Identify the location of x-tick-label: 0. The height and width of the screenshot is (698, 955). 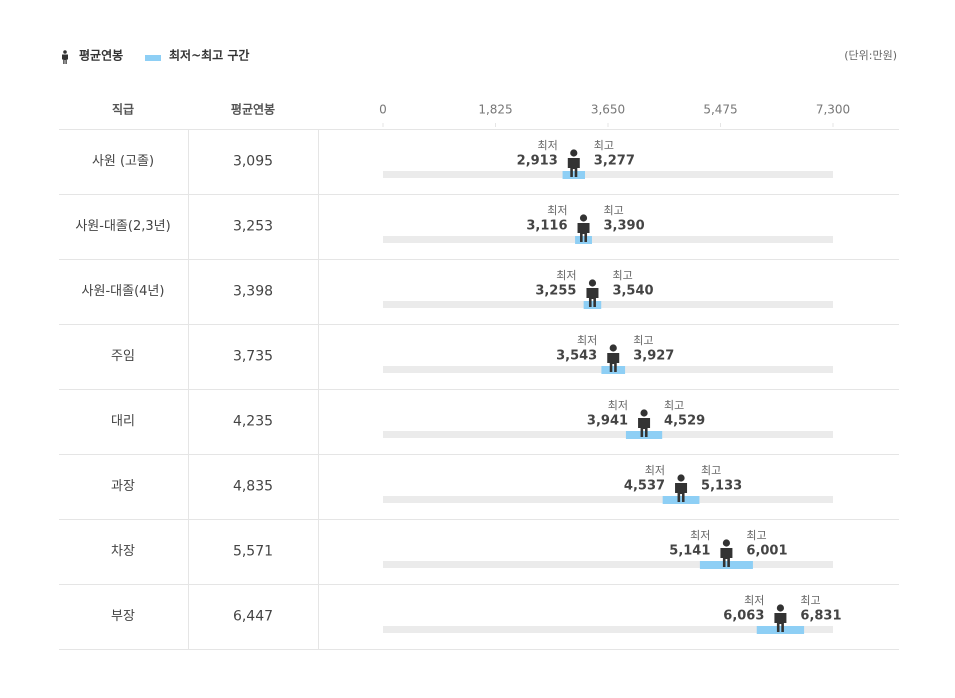
(383, 110).